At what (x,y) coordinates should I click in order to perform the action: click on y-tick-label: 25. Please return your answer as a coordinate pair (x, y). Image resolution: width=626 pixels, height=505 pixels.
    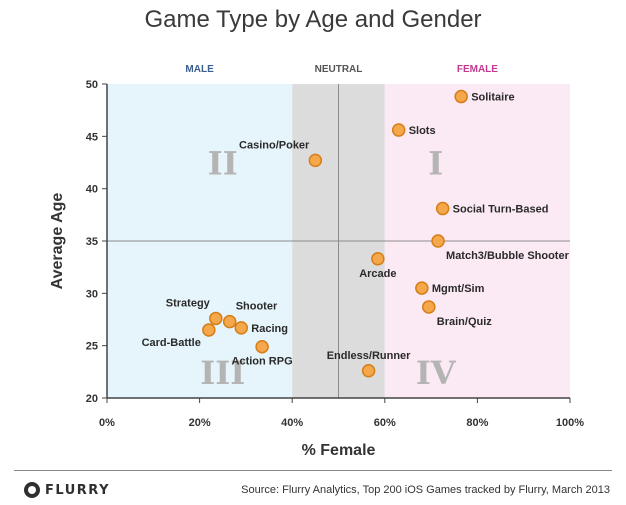
    Looking at the image, I should click on (92, 347).